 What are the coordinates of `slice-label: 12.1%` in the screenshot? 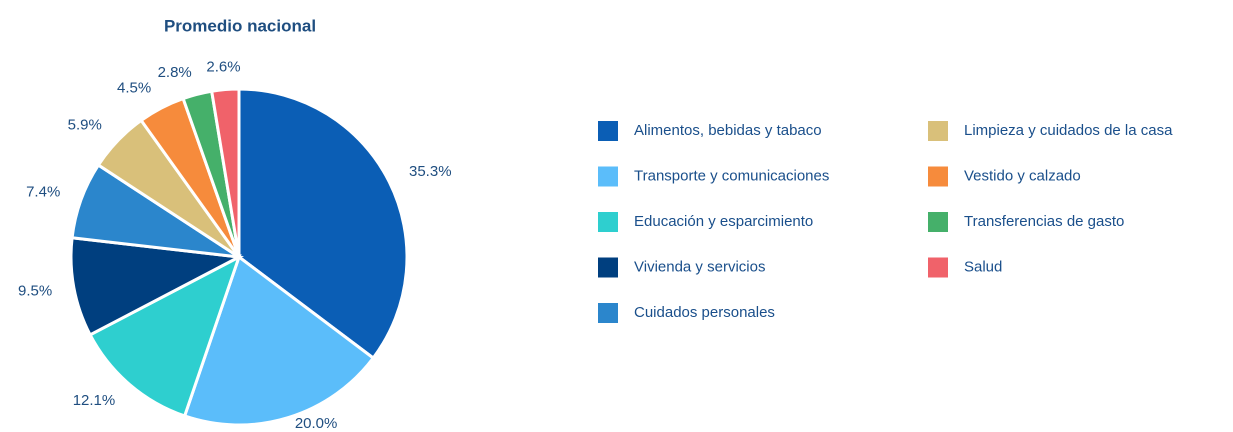 It's located at (94, 400).